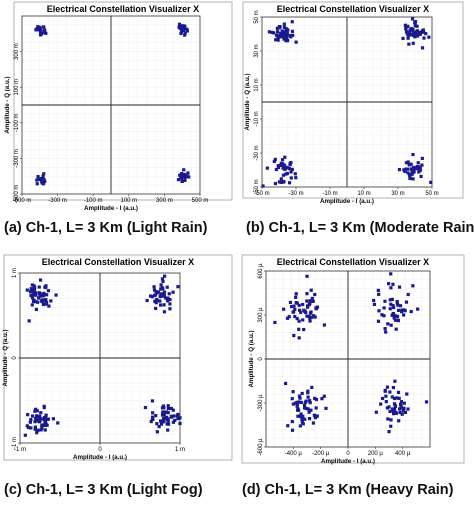  I want to click on x-tick-label: -10 m, so click(329, 194).